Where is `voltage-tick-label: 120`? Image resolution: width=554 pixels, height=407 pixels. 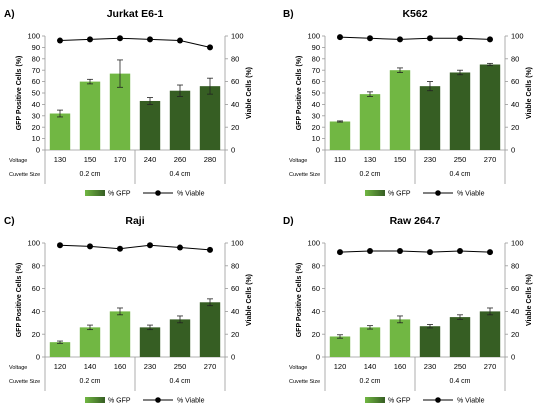 voltage-tick-label: 120 is located at coordinates (60, 366).